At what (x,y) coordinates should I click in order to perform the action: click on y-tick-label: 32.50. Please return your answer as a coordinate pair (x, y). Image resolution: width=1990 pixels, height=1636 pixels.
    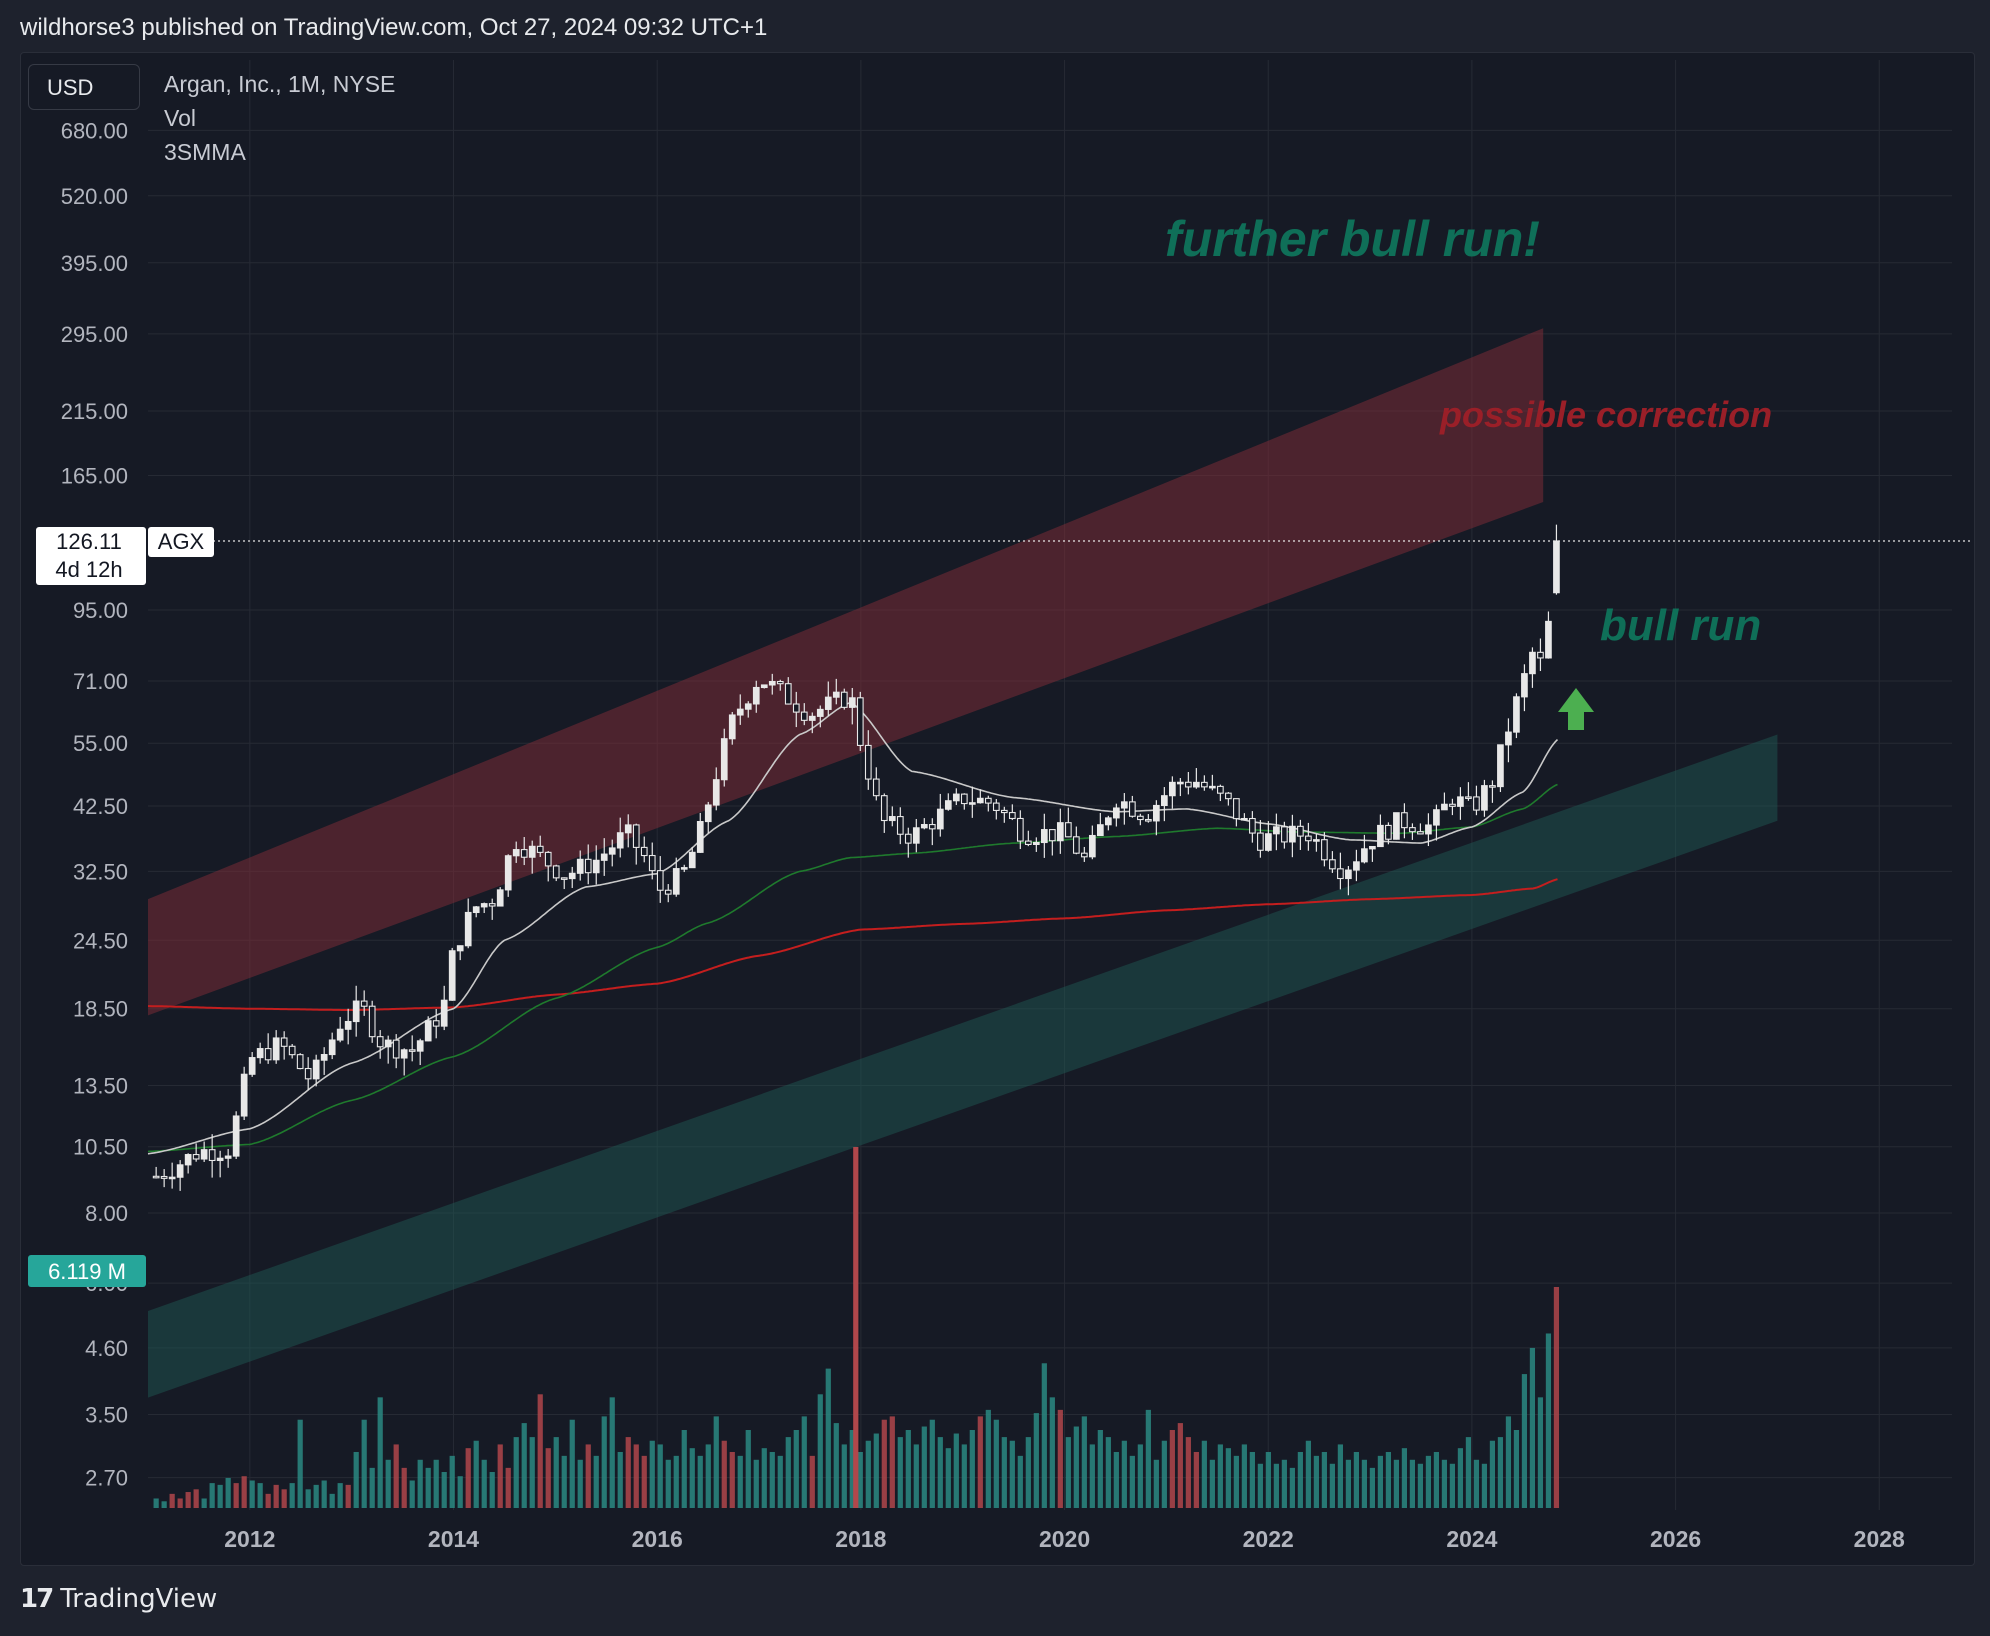
    Looking at the image, I should click on (100, 871).